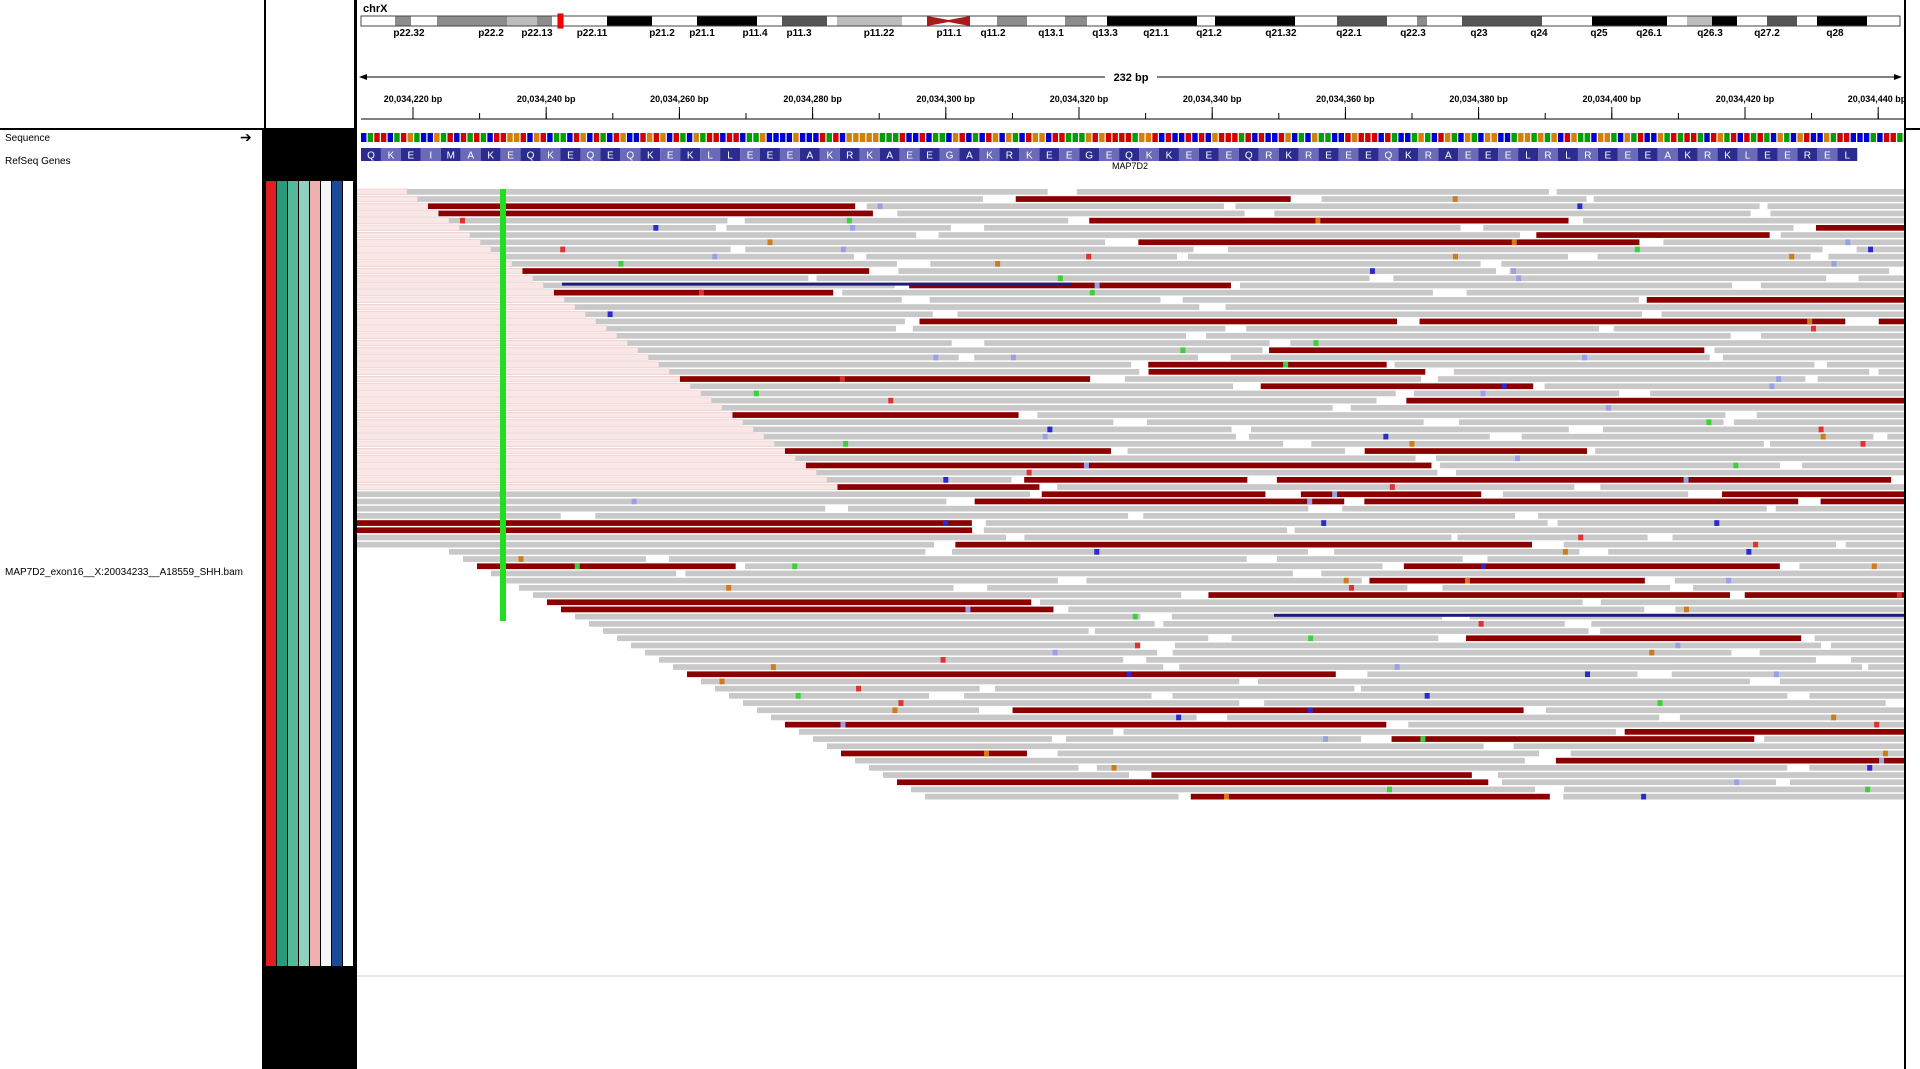 This screenshot has width=1920, height=1069. What do you see at coordinates (246, 137) in the screenshot?
I see `strand-arrow-icon: ➔` at bounding box center [246, 137].